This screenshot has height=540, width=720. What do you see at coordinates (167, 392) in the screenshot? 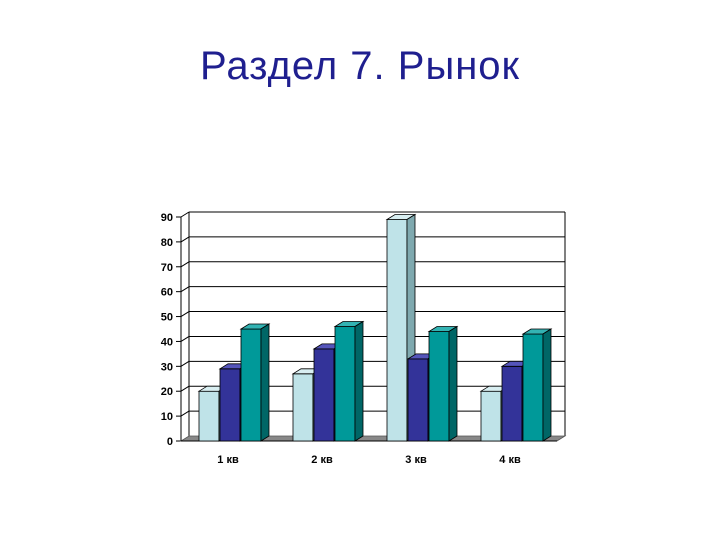
I see `y-tick-label: 20` at bounding box center [167, 392].